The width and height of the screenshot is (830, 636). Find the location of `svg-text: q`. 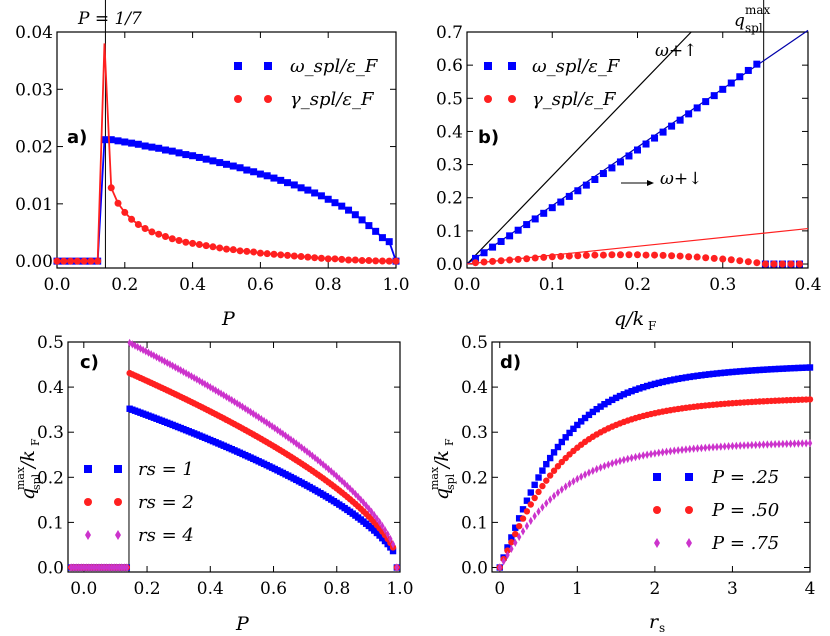

svg-text: q is located at coordinates (28, 494).